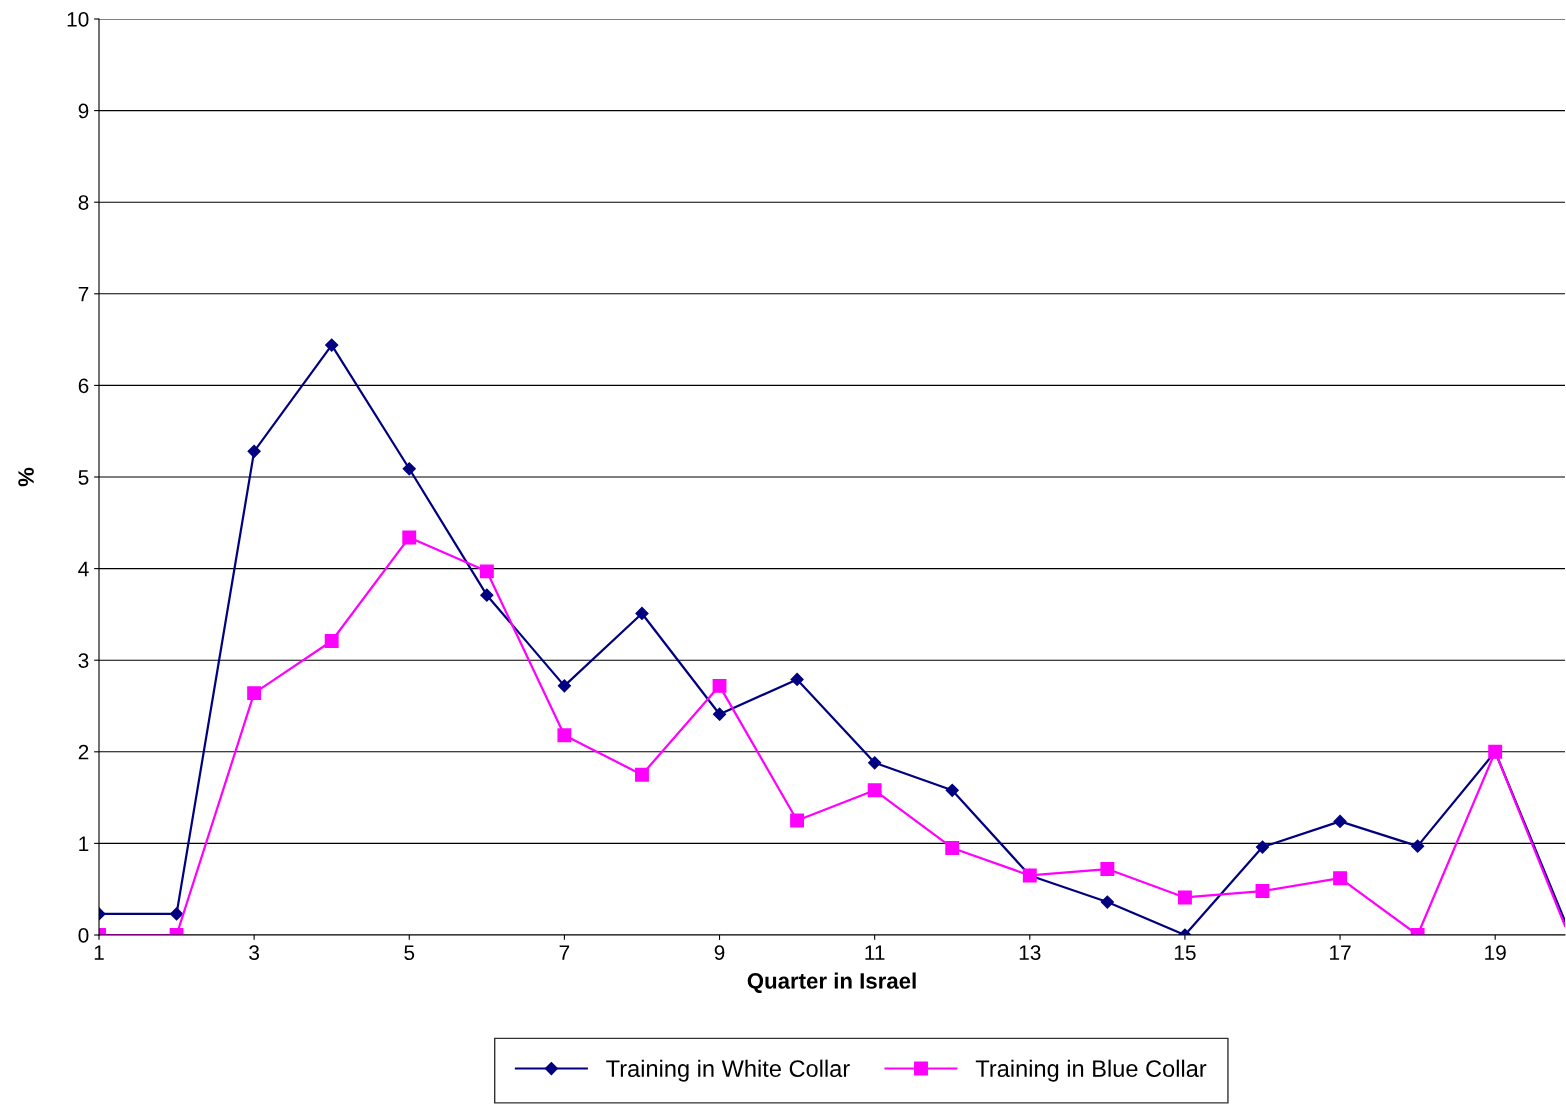 The width and height of the screenshot is (1566, 1112). Describe the element at coordinates (83, 294) in the screenshot. I see `y-tick-label: 7` at that location.